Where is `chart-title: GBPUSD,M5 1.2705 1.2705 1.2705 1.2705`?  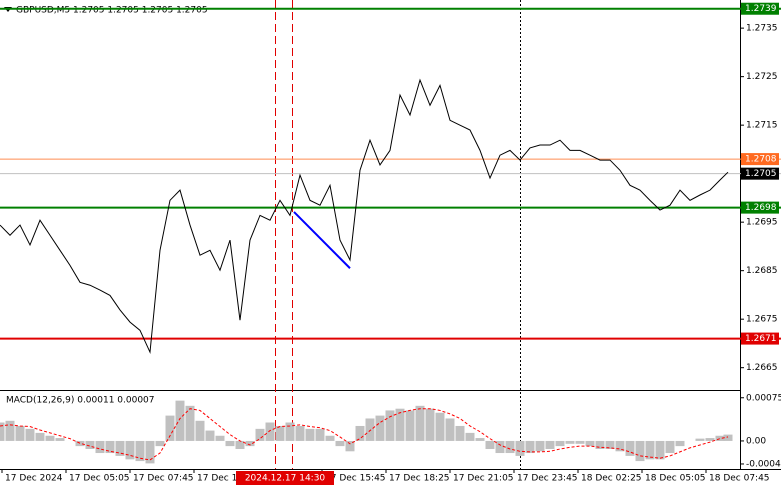 chart-title: GBPUSD,M5 1.2705 1.2705 1.2705 1.2705 is located at coordinates (112, 11).